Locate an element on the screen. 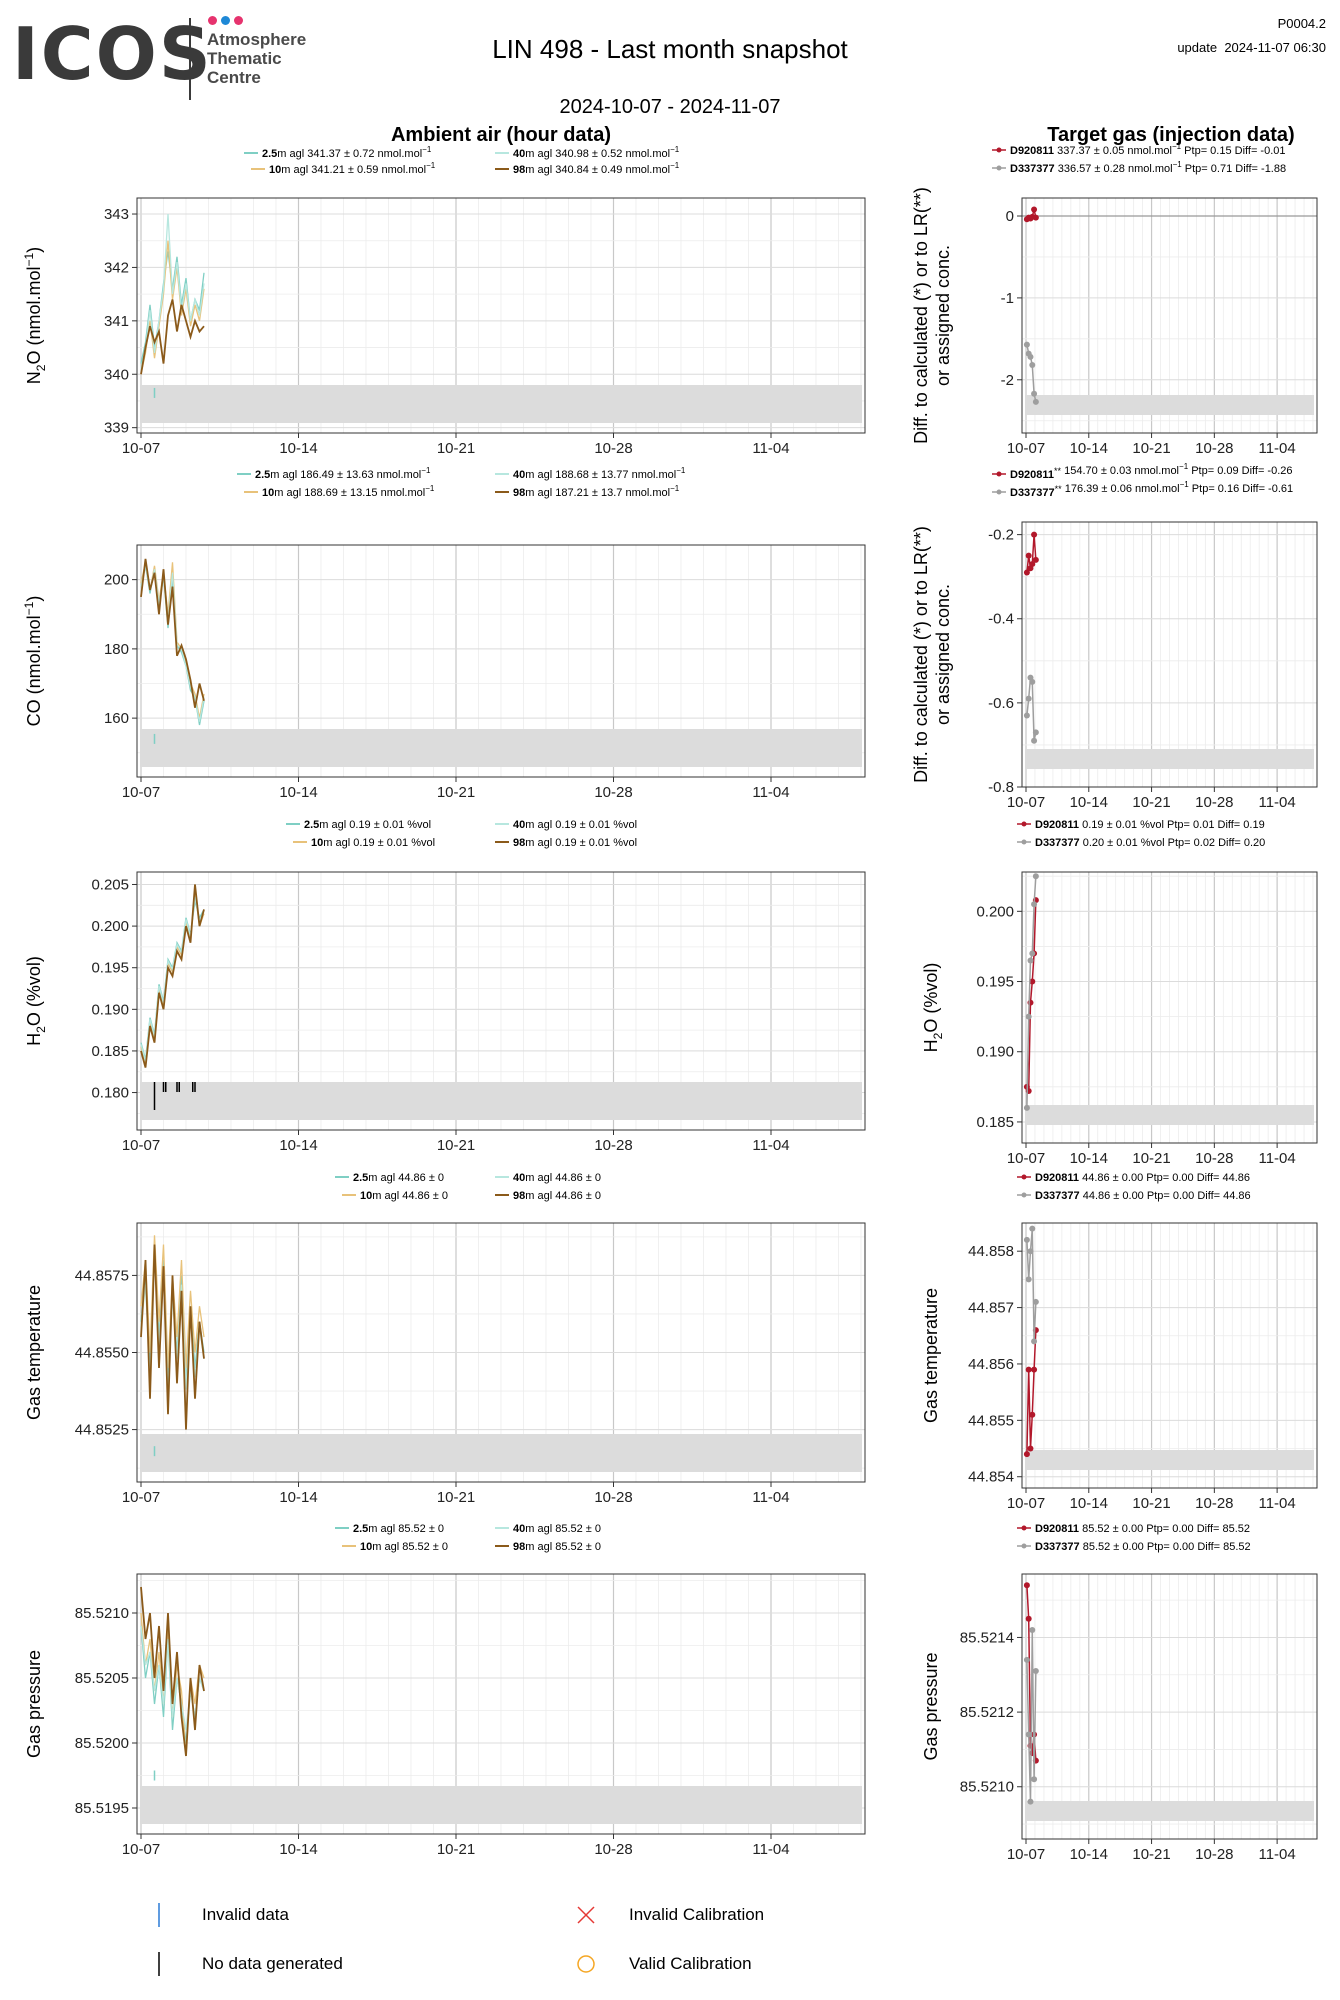  ambient-section-title: Ambient air (hour data) is located at coordinates (500, 135).